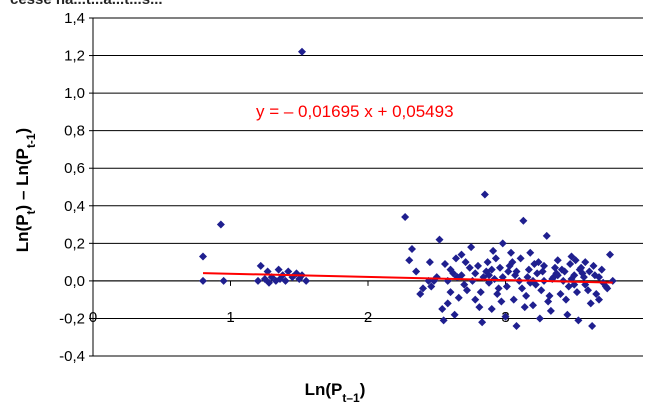 This screenshot has width=648, height=402. What do you see at coordinates (407, 278) in the screenshot?
I see `trend-line` at bounding box center [407, 278].